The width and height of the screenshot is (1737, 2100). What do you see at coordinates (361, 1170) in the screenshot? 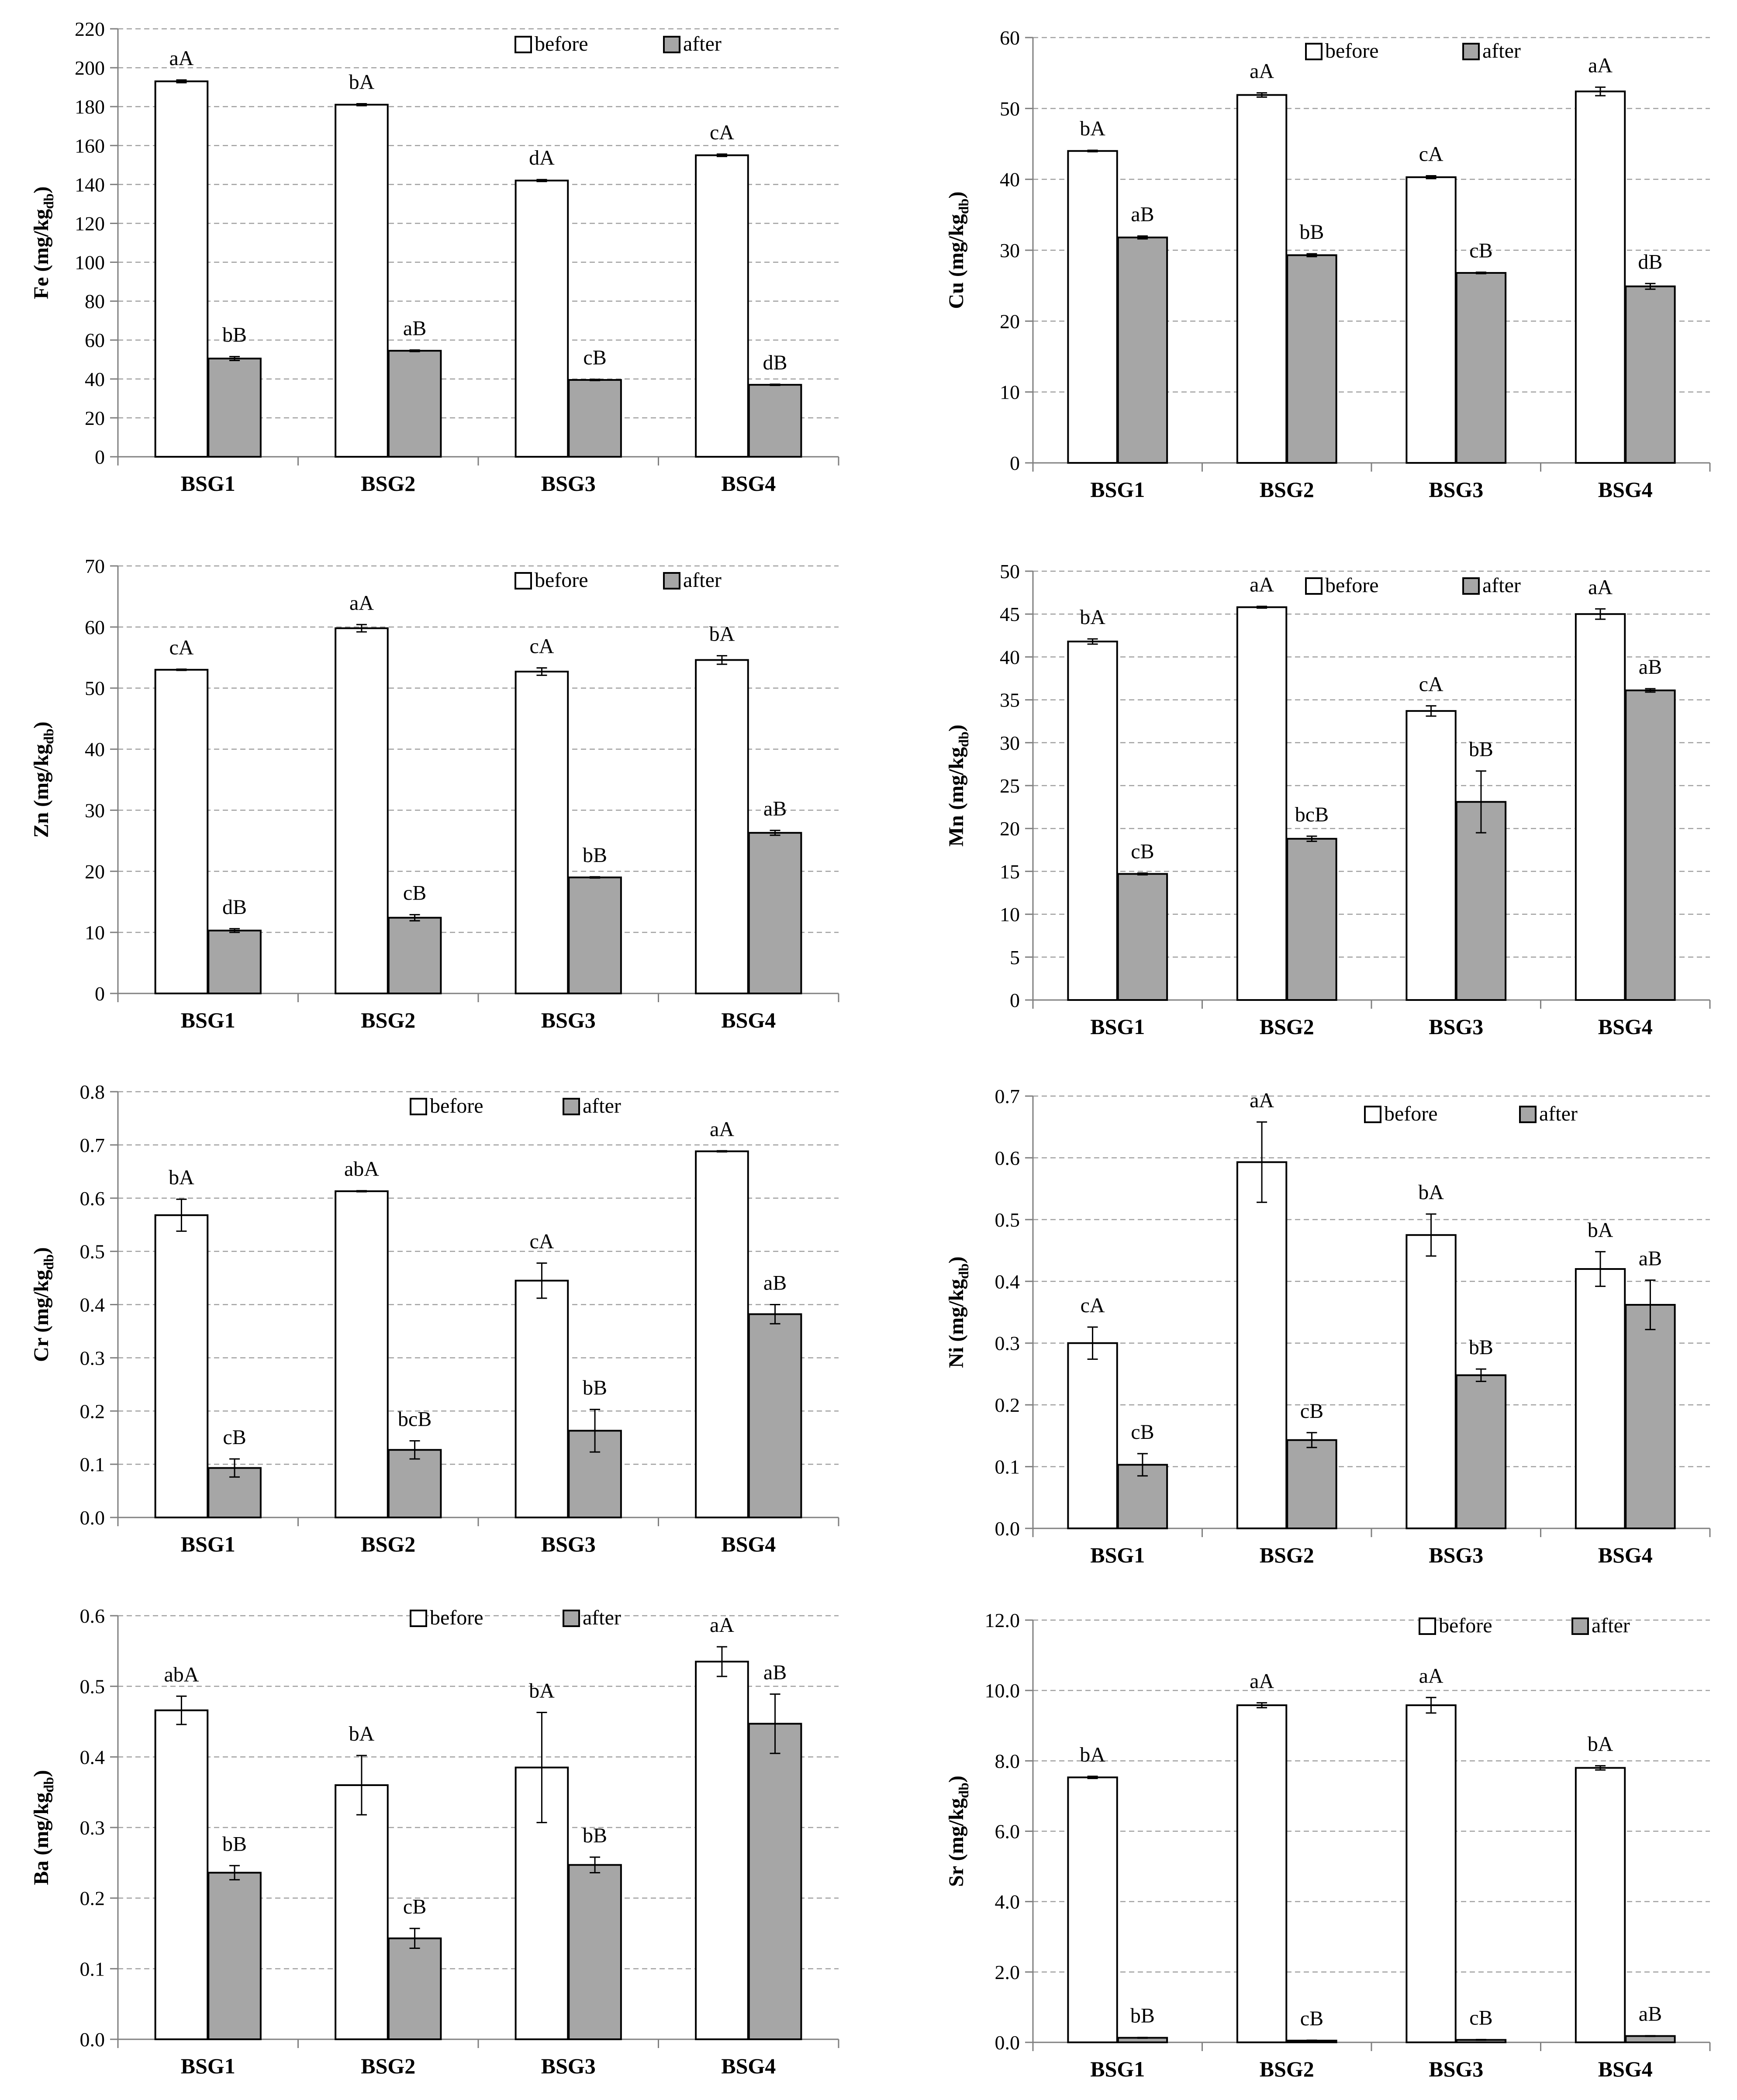
I see `cr-data-label: abA` at bounding box center [361, 1170].